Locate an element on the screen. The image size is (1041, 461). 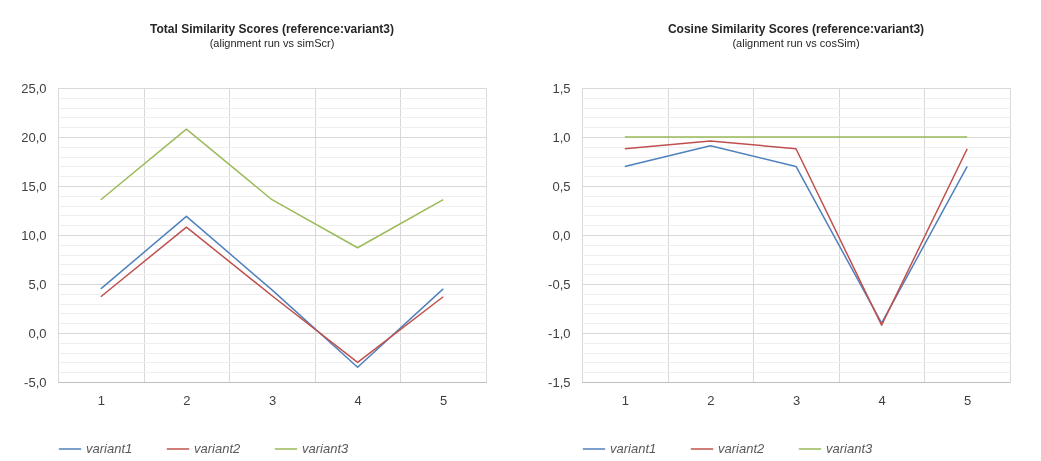
y-tick-label: 10,0 is located at coordinates (34, 235).